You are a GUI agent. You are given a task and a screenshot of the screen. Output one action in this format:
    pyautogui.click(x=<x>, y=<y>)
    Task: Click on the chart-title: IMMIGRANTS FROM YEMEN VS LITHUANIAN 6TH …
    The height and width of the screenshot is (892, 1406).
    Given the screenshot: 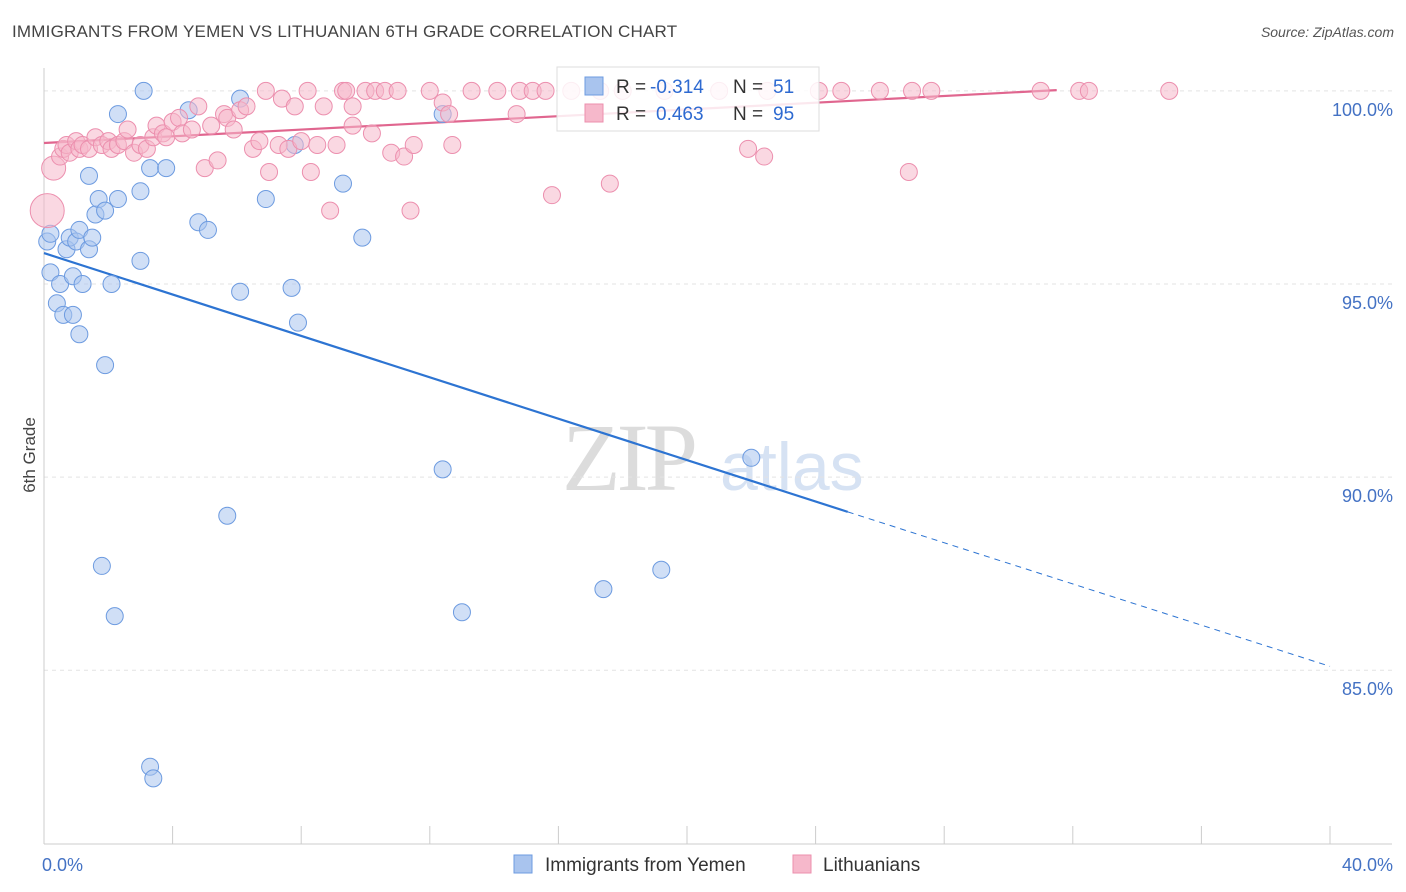 What is the action you would take?
    pyautogui.click(x=345, y=31)
    